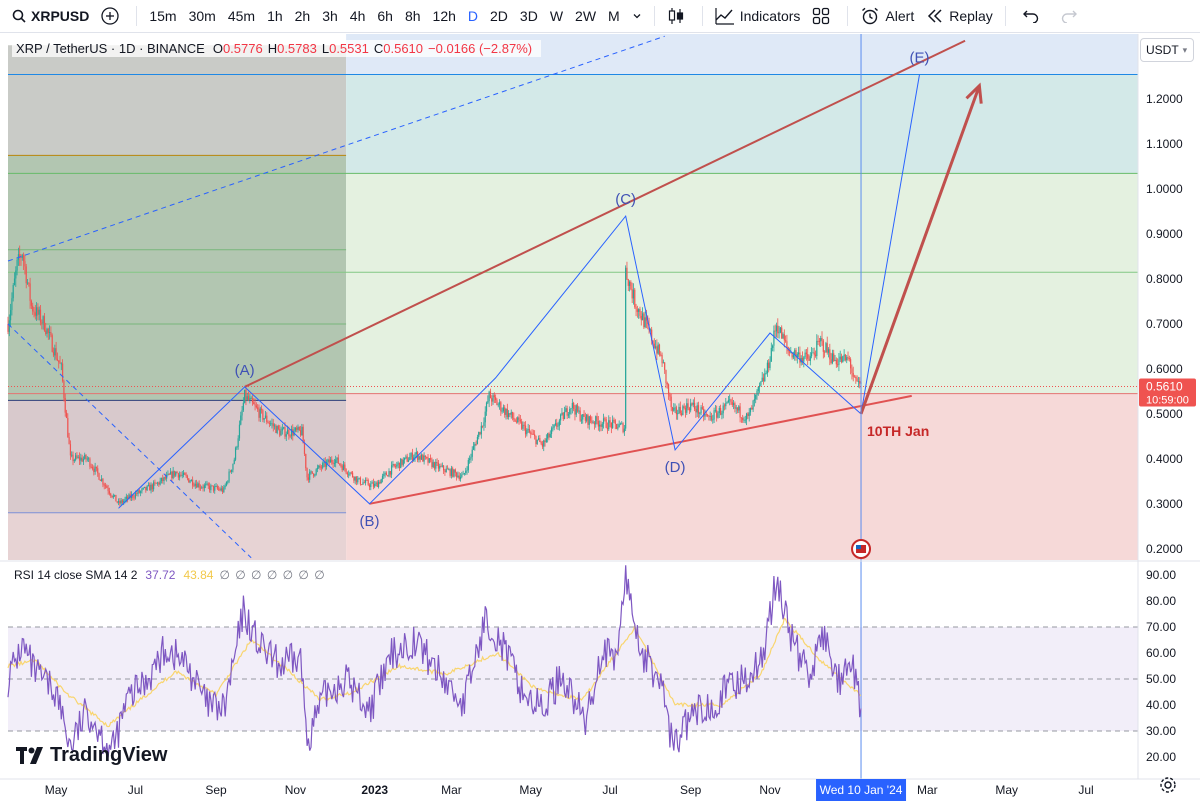 The image size is (1200, 801). What do you see at coordinates (272, 575) in the screenshot?
I see `rsi-empty-values: ∅ ∅ ∅ ∅ ∅ ∅ ∅` at bounding box center [272, 575].